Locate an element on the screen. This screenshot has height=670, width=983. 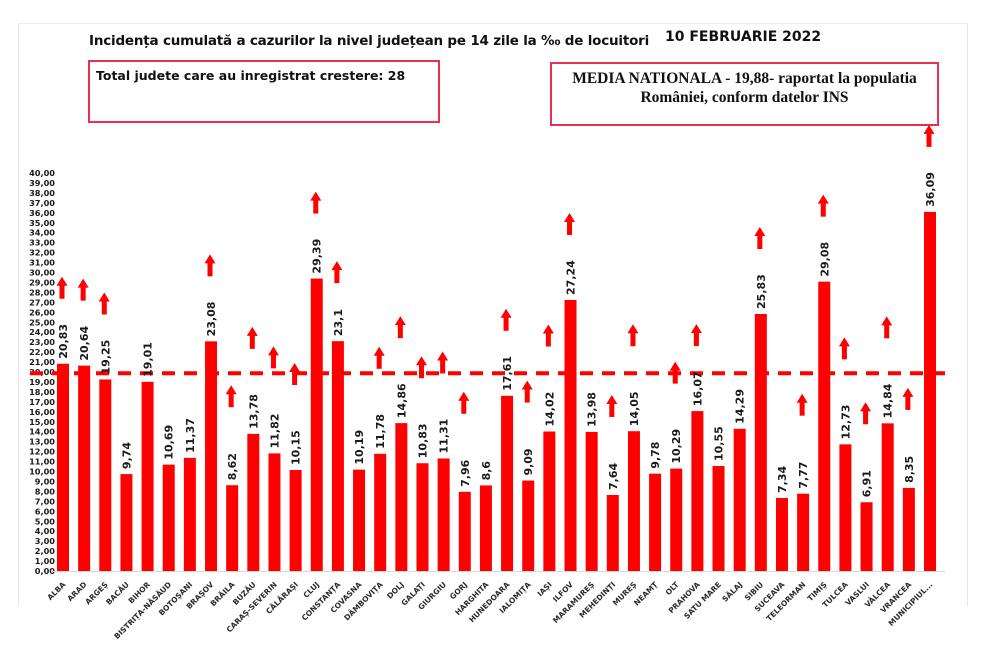
value-label: 7,96 is located at coordinates (465, 472).